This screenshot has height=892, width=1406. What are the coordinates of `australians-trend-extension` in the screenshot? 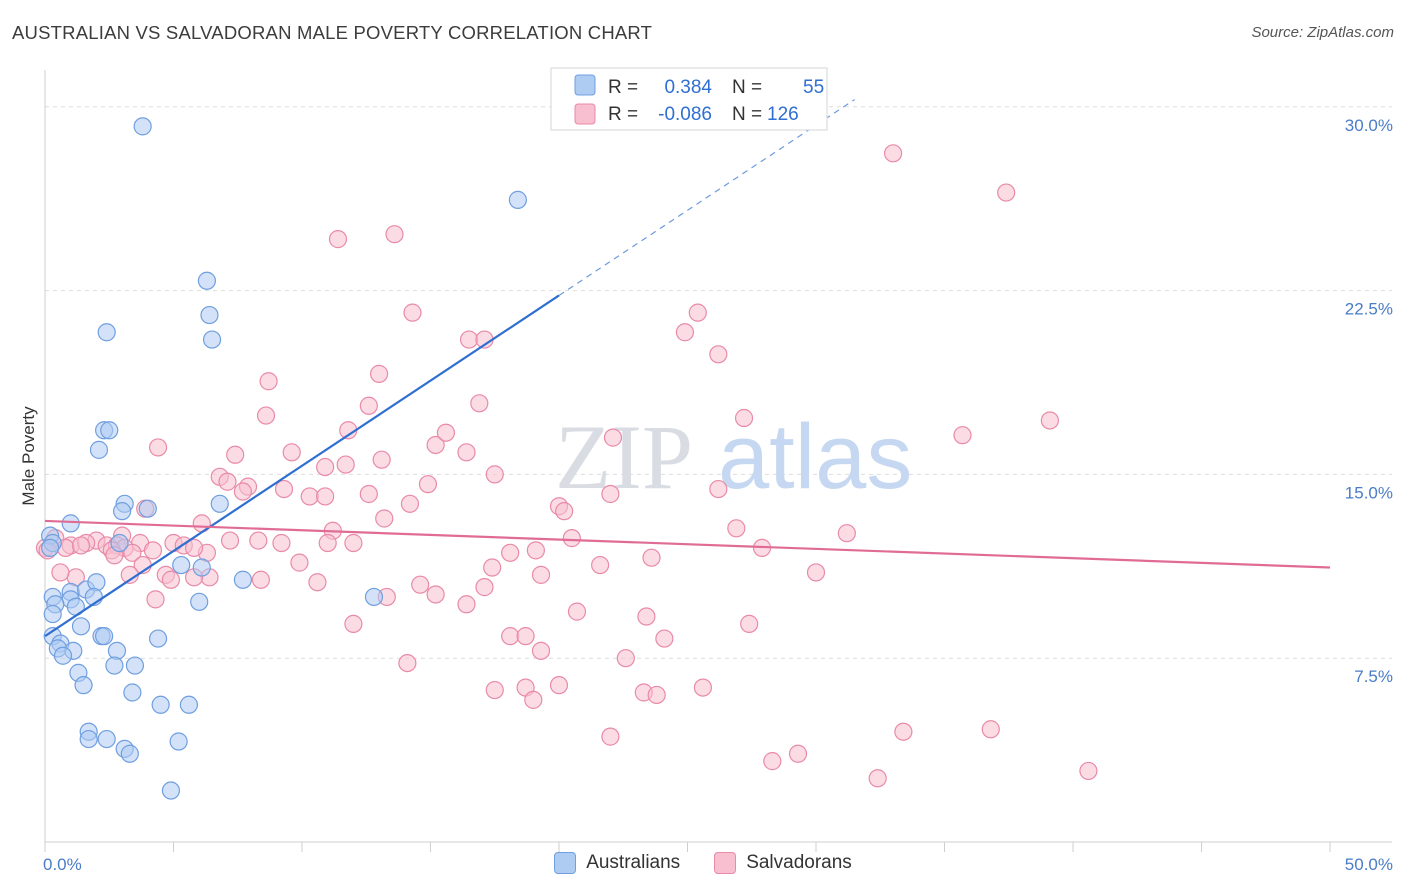 It's located at (706, 197).